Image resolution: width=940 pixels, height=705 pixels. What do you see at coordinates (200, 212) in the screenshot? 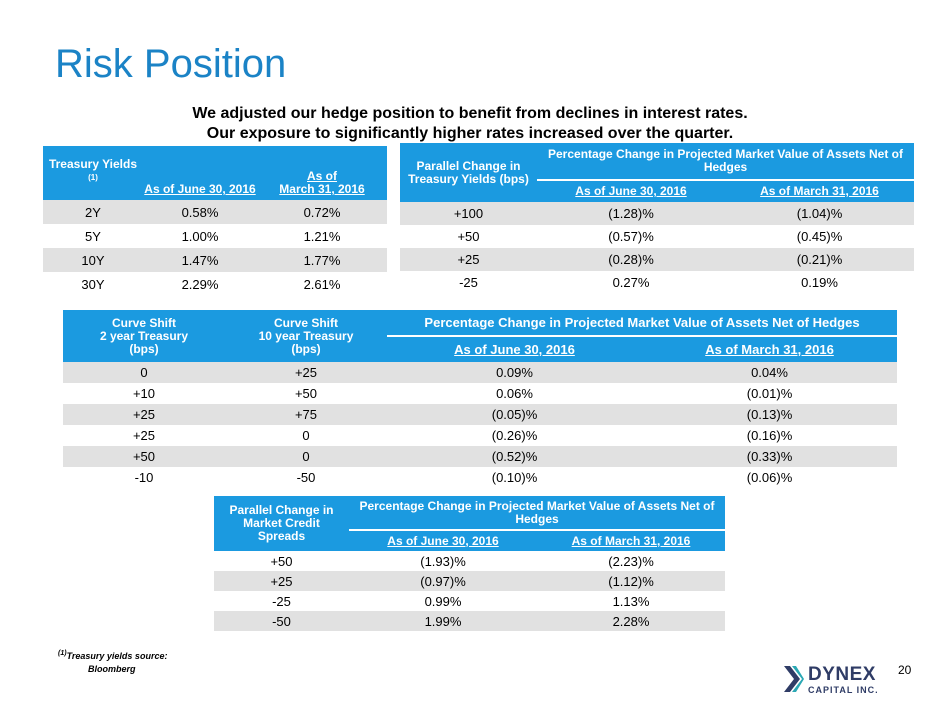
I see `table-cell: 0.58%` at bounding box center [200, 212].